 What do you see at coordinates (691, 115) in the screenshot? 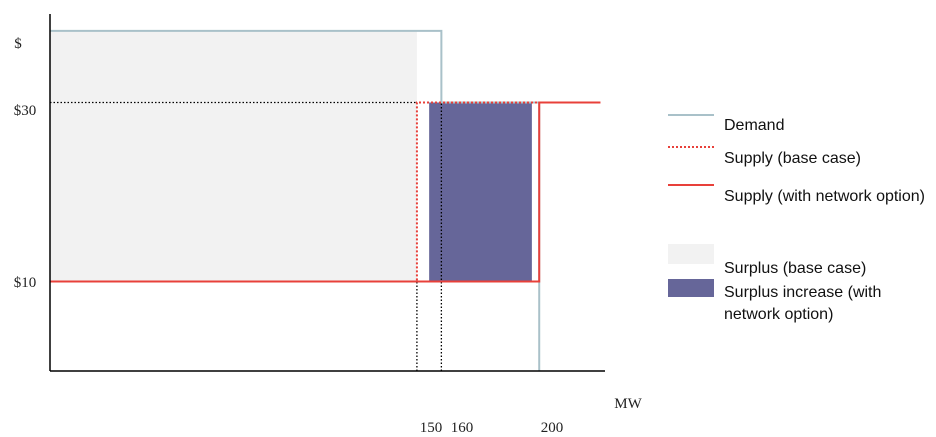
I see `legend-swatch-demand` at bounding box center [691, 115].